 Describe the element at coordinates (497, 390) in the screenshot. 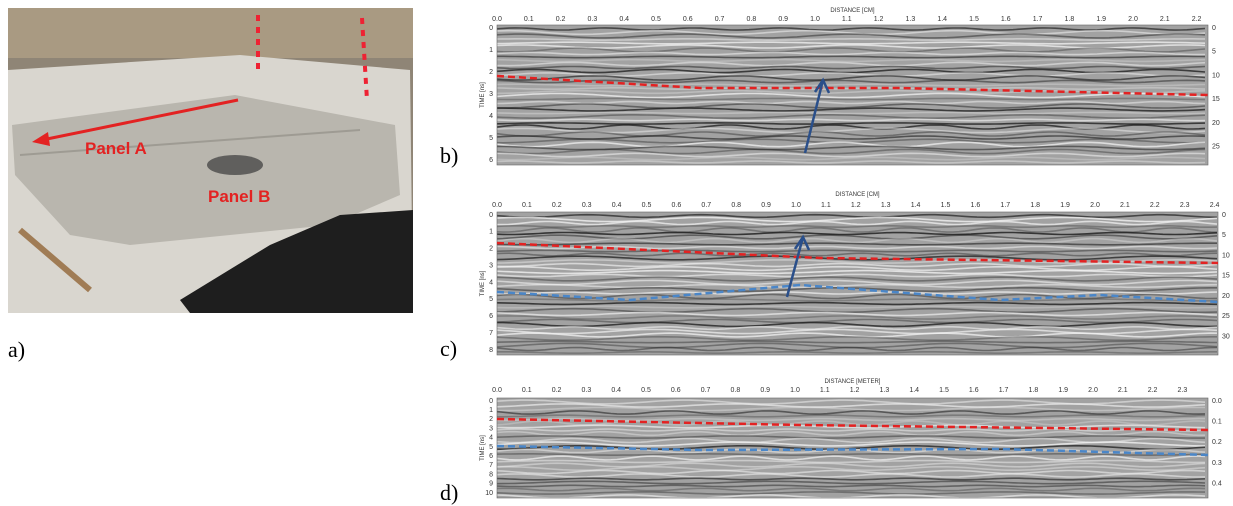

I see `x-tick-label: 0.0` at that location.